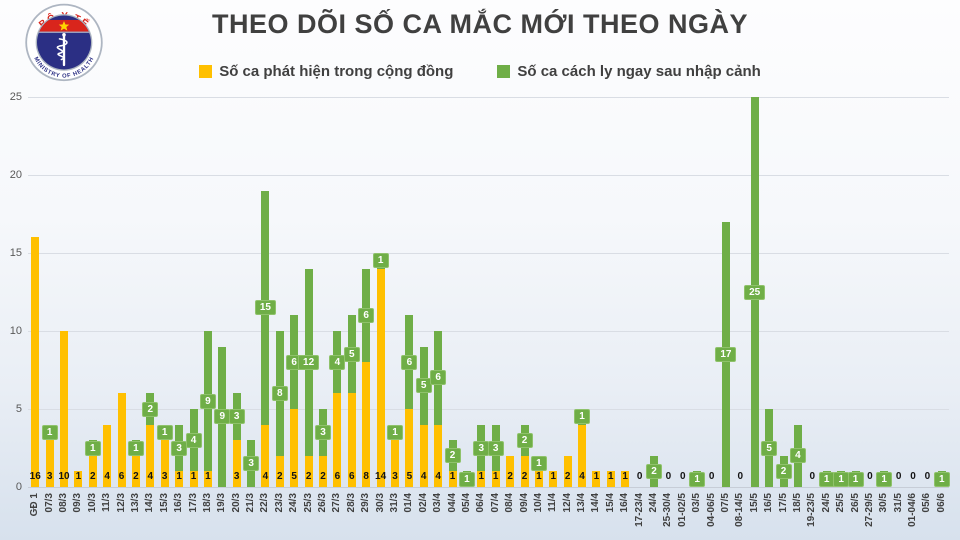 The width and height of the screenshot is (960, 540). I want to click on x-axis-label: 05/4, so click(466, 503).